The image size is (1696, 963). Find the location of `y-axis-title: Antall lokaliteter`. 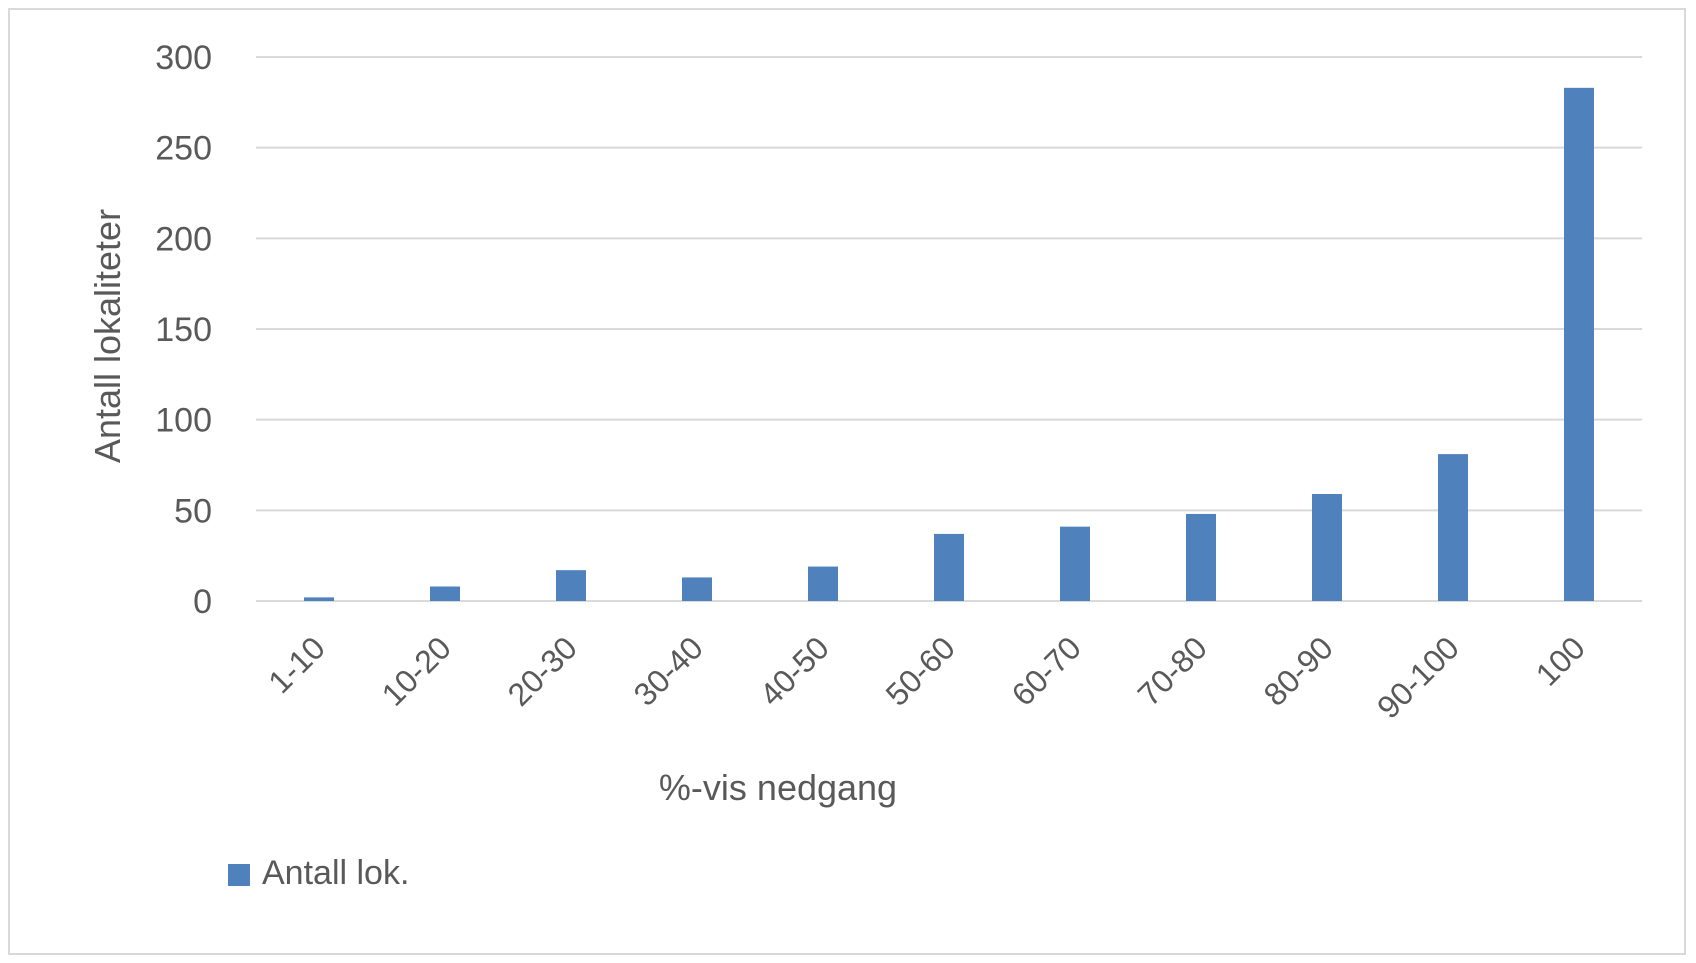

y-axis-title: Antall lokaliteter is located at coordinates (107, 336).